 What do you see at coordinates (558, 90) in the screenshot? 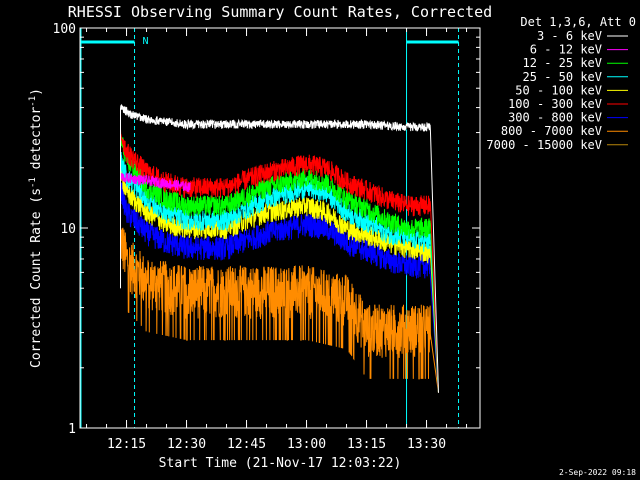
I see `legend-label: 50 - 100 keV` at bounding box center [558, 90].